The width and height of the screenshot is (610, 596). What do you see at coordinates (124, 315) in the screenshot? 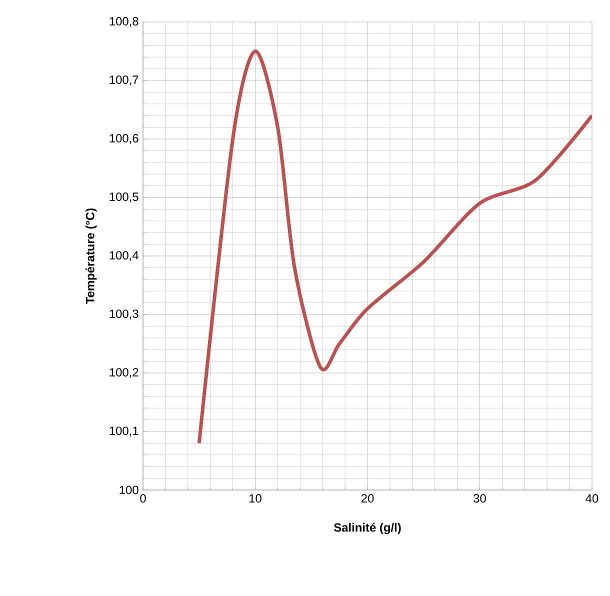
I see `y-tick-label: 100,3` at bounding box center [124, 315].